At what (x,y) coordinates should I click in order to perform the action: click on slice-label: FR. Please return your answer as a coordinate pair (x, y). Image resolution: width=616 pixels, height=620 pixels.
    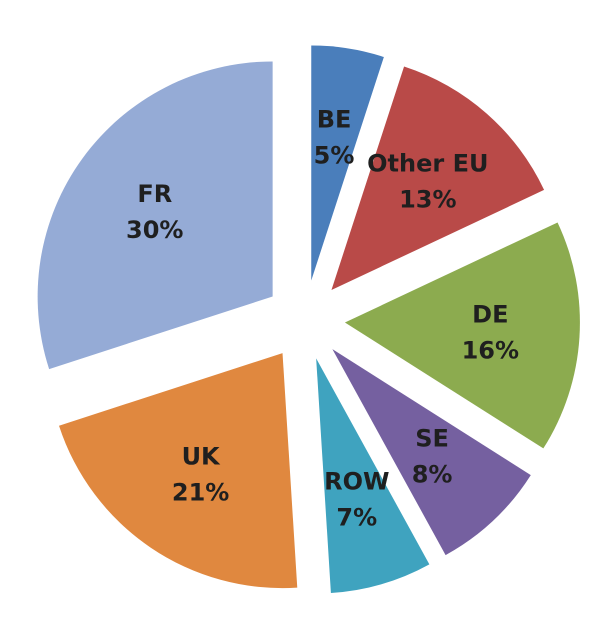
    Looking at the image, I should click on (154, 194).